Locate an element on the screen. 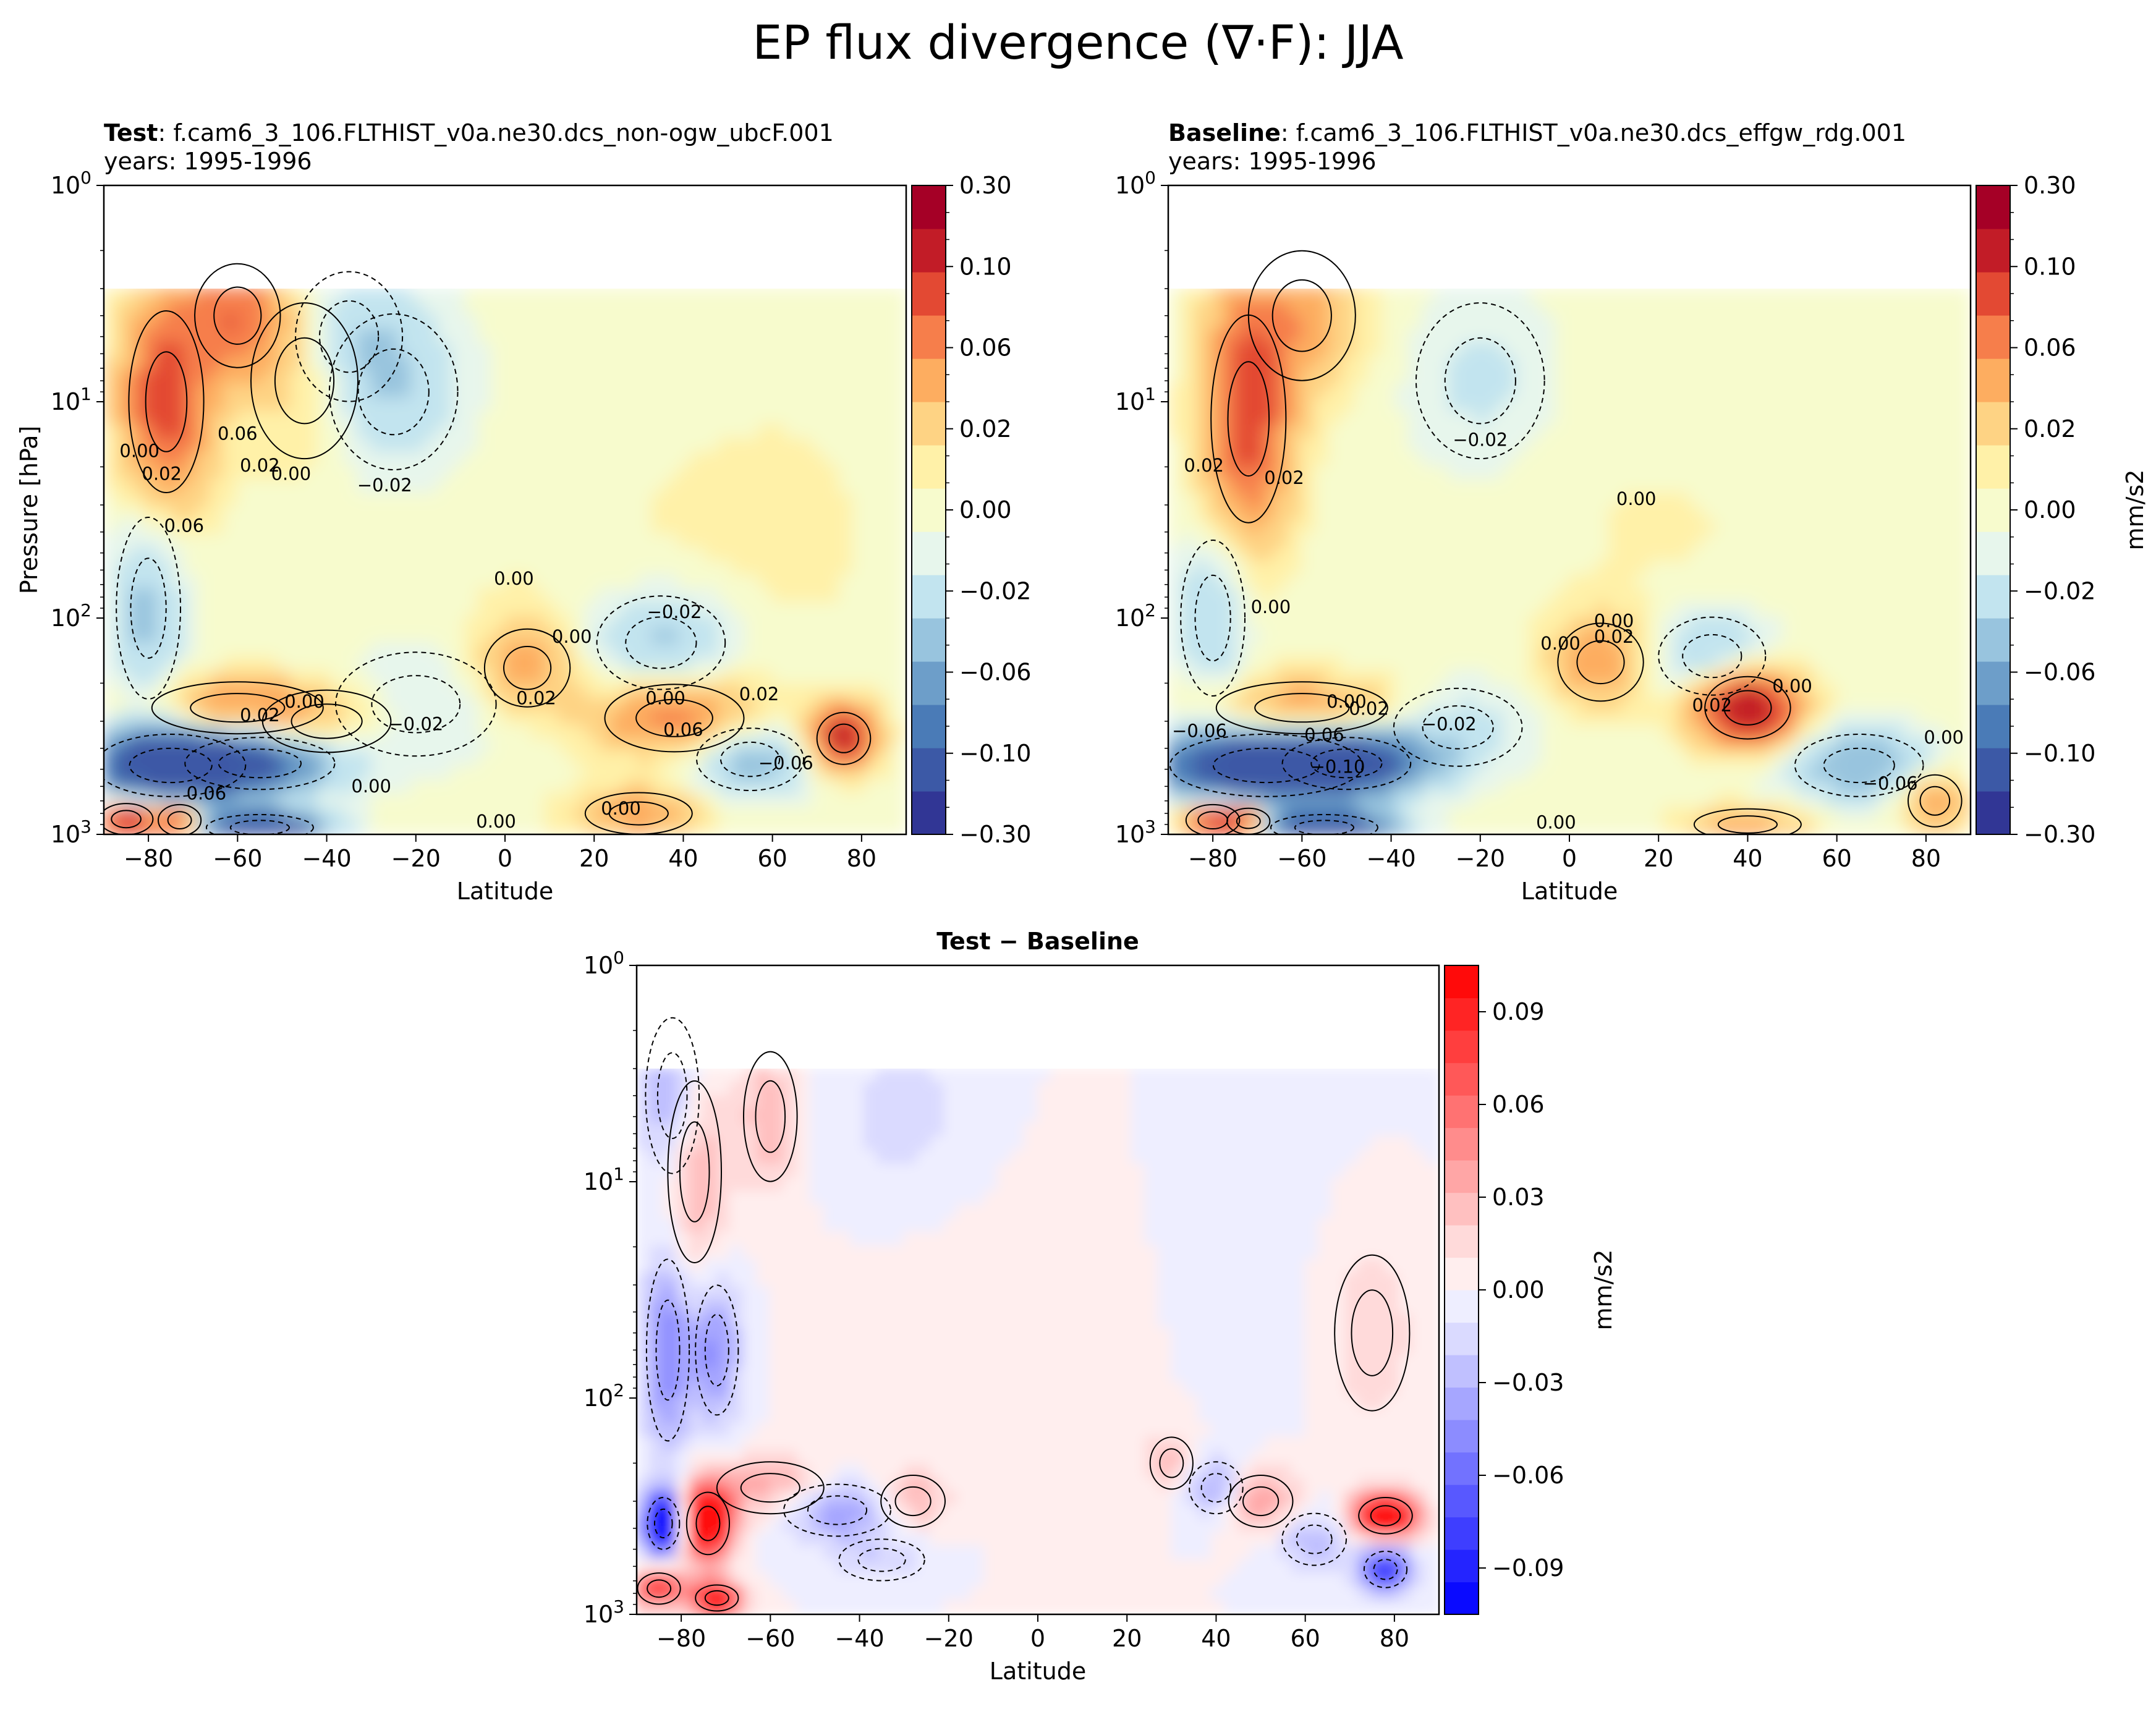  panel-subtitle: Test − Baseline is located at coordinates (1037, 941).